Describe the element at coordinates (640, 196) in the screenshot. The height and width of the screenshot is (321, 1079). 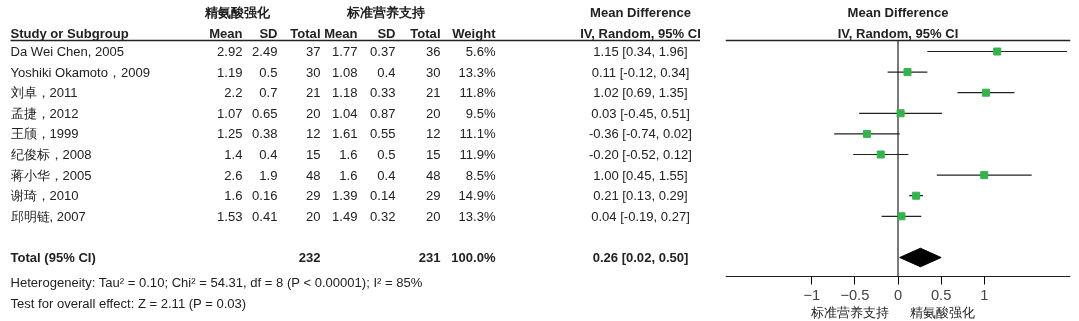
I see `text: 0.21 [0.13, 0.29]` at that location.